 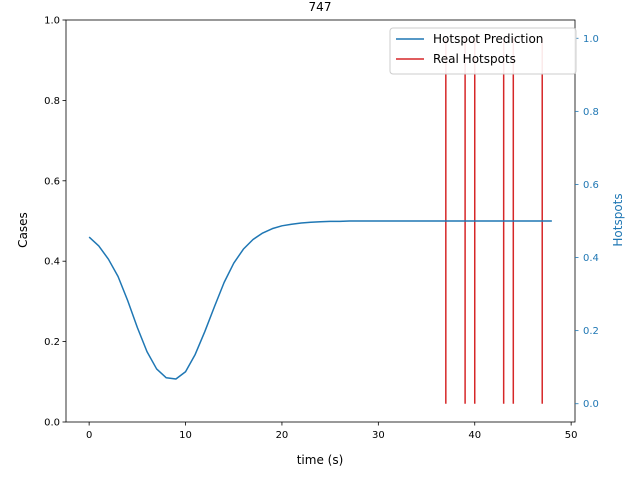 I want to click on legend: Hotspot Prediction Real Hotspots, so click(x=483, y=51).